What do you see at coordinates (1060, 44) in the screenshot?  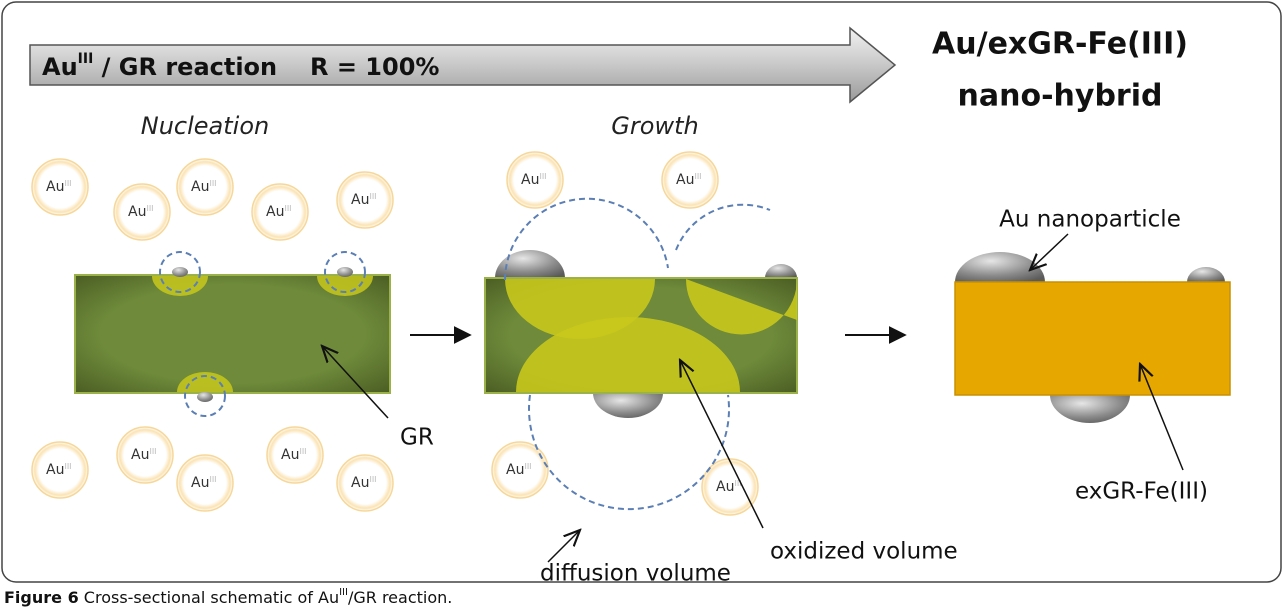 I see `product-title: Au/exGR-Fe(III)` at bounding box center [1060, 44].